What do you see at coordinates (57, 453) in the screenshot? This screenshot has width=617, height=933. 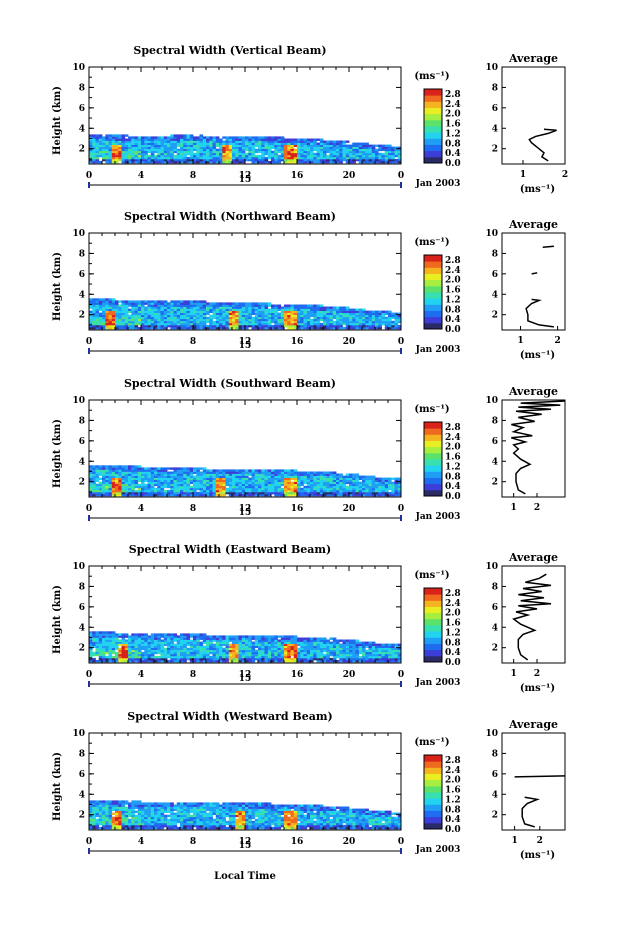 I see `y-axis-label: Height (km)` at bounding box center [57, 453].